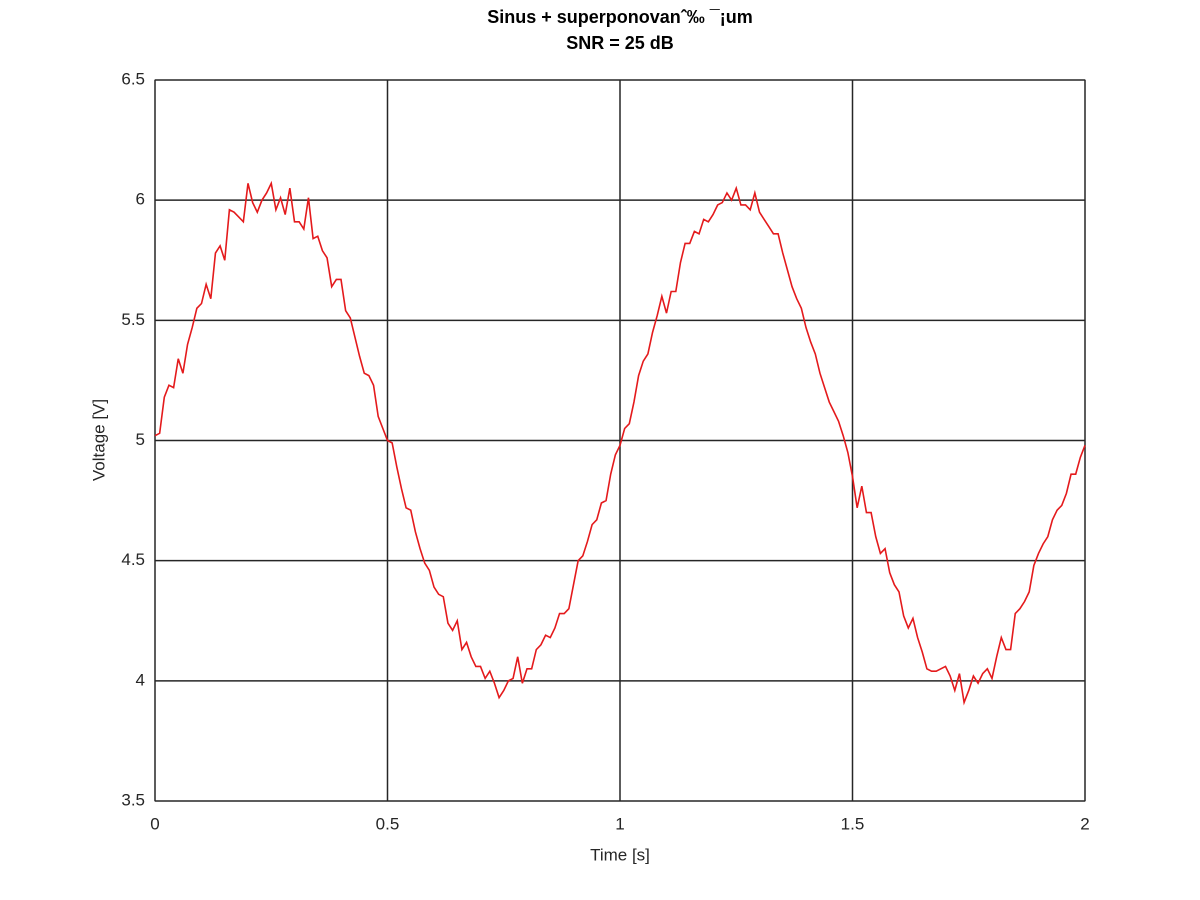 Image resolution: width=1200 pixels, height=900 pixels. What do you see at coordinates (133, 319) in the screenshot?
I see `y-tick-label: 5.5` at bounding box center [133, 319].